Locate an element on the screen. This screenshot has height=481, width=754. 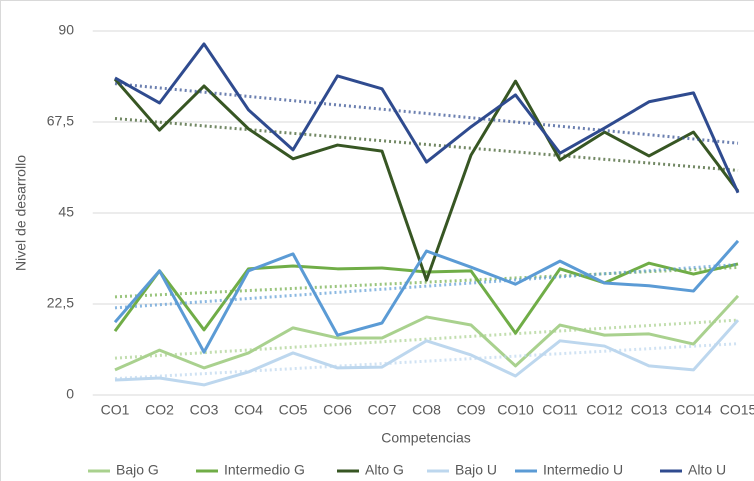
x-tick-label: CO15 is located at coordinates (737, 410).